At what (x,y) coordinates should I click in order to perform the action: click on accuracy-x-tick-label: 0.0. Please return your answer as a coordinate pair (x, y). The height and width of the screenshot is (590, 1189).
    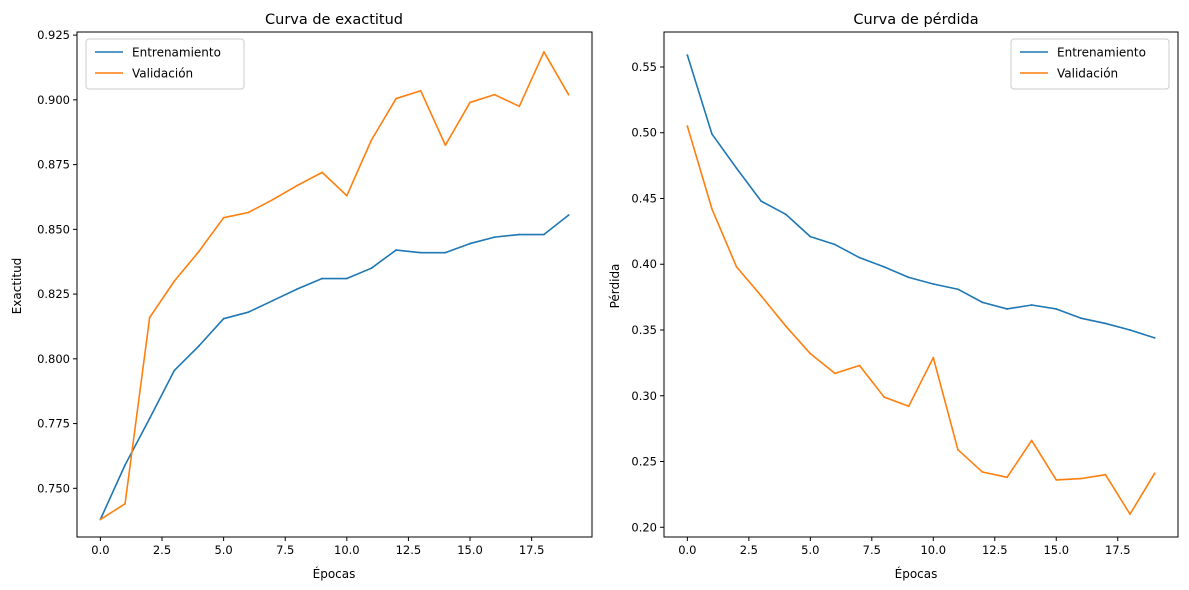
    Looking at the image, I should click on (100, 550).